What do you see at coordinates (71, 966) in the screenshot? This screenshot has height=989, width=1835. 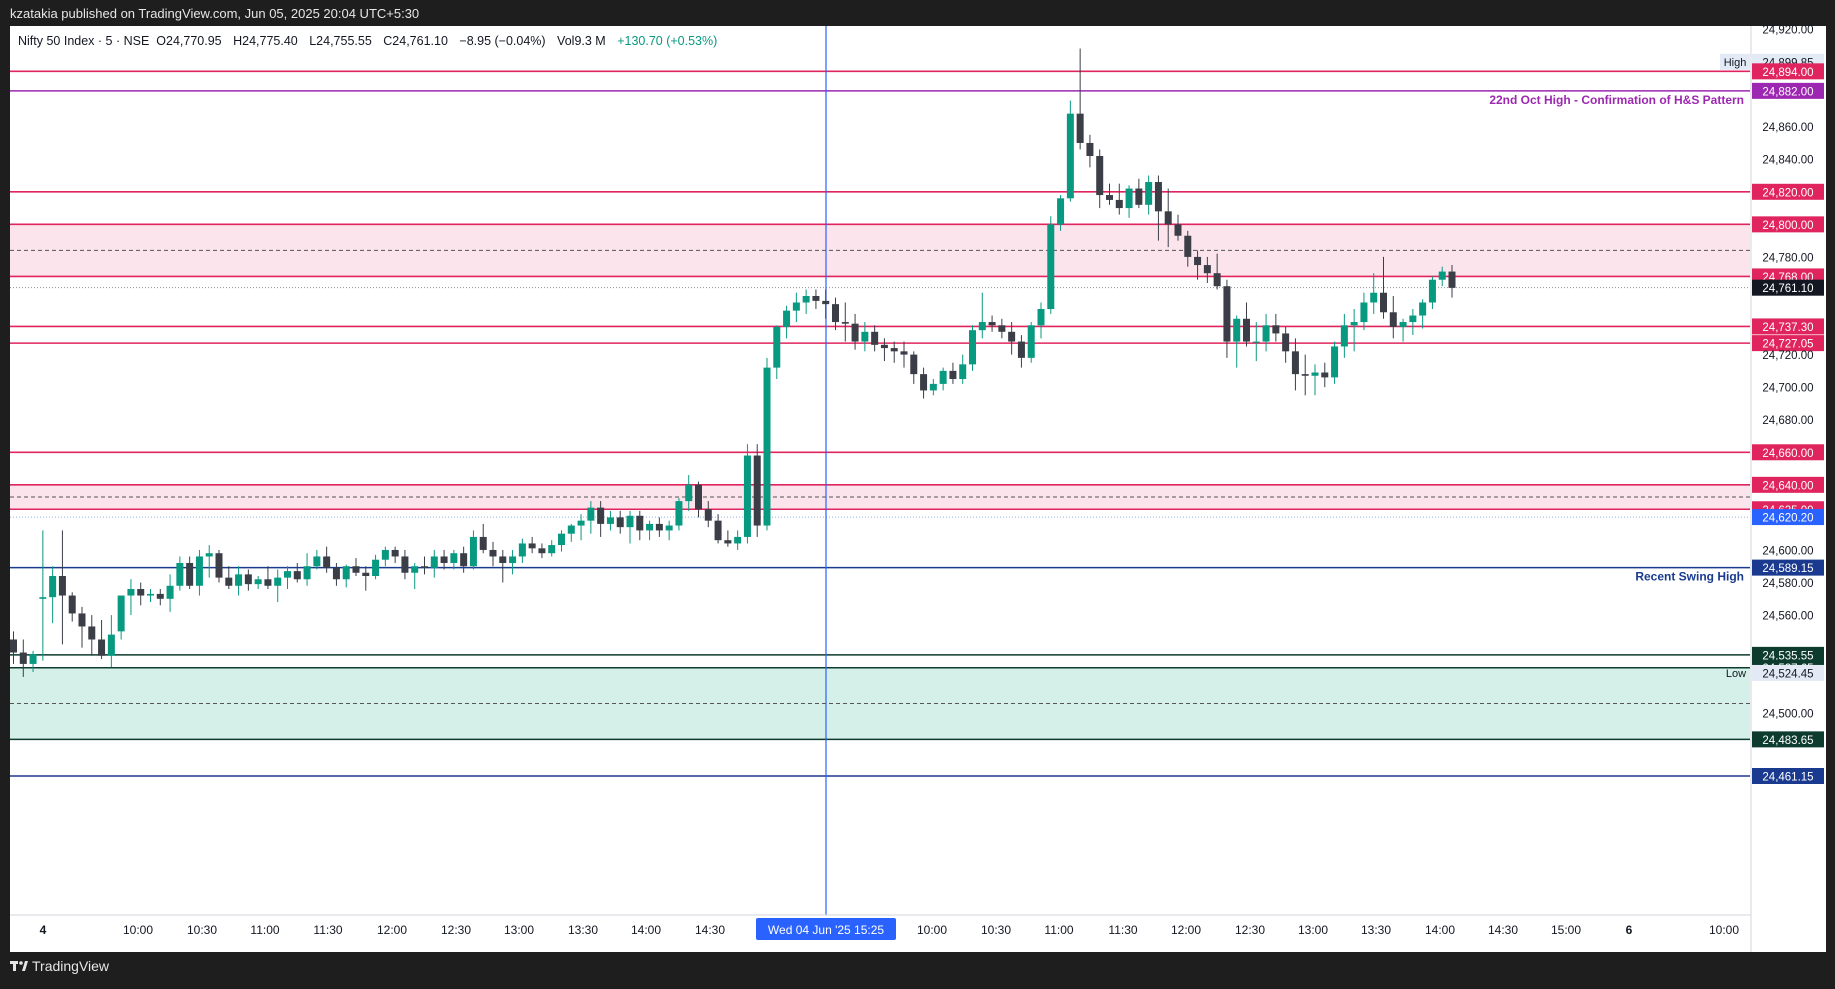 I see `brand-name: TradingView` at bounding box center [71, 966].